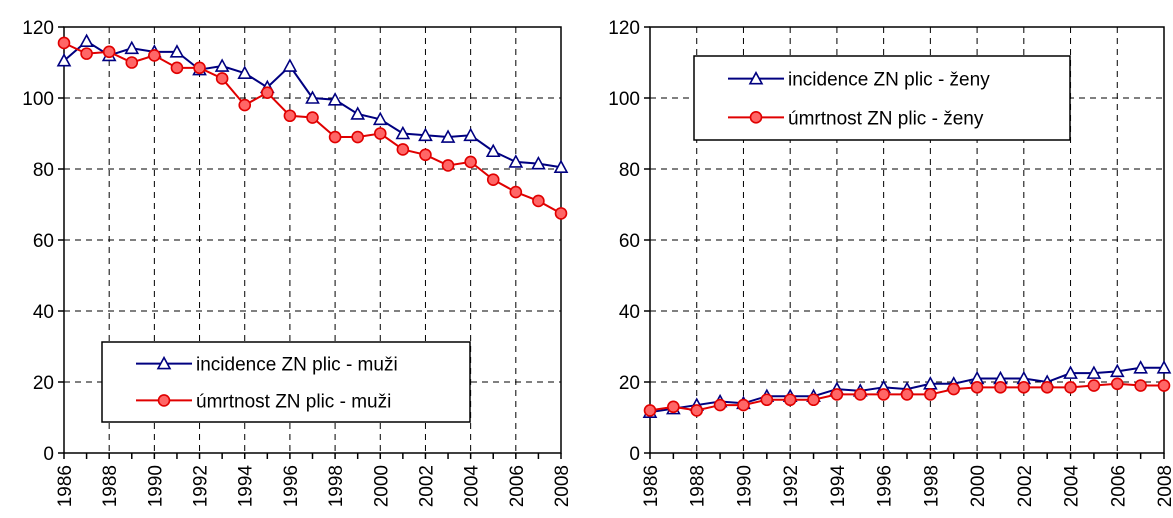 The width and height of the screenshot is (1173, 518). Describe the element at coordinates (838, 486) in the screenshot. I see `x-tick-label: 1994` at that location.